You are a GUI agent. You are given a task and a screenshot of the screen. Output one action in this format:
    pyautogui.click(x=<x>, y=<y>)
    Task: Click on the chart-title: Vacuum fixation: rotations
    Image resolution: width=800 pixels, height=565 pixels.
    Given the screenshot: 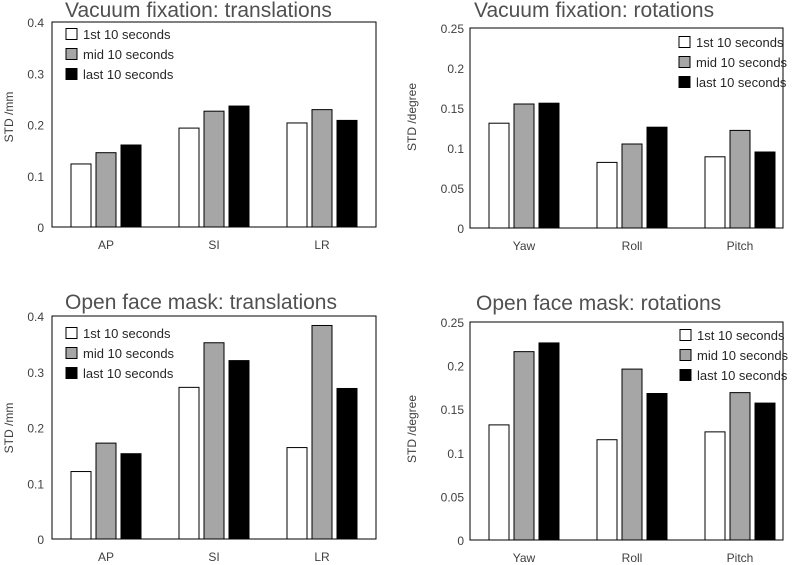 What is the action you would take?
    pyautogui.click(x=594, y=11)
    